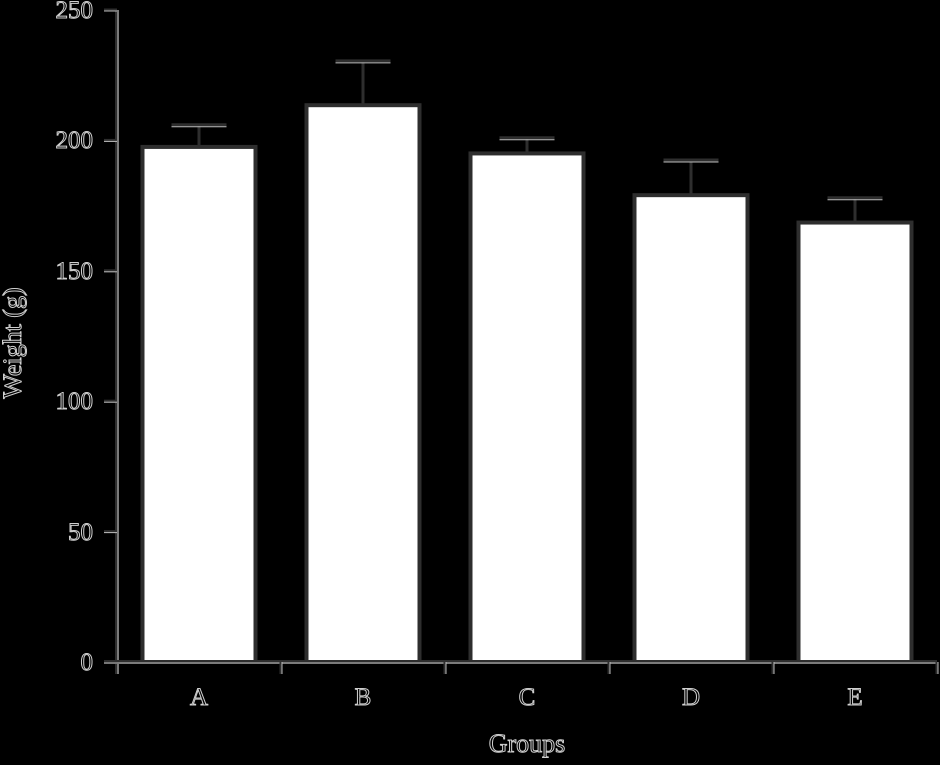 The width and height of the screenshot is (940, 765). Describe the element at coordinates (199, 697) in the screenshot. I see `x-tick-label-a: A` at that location.